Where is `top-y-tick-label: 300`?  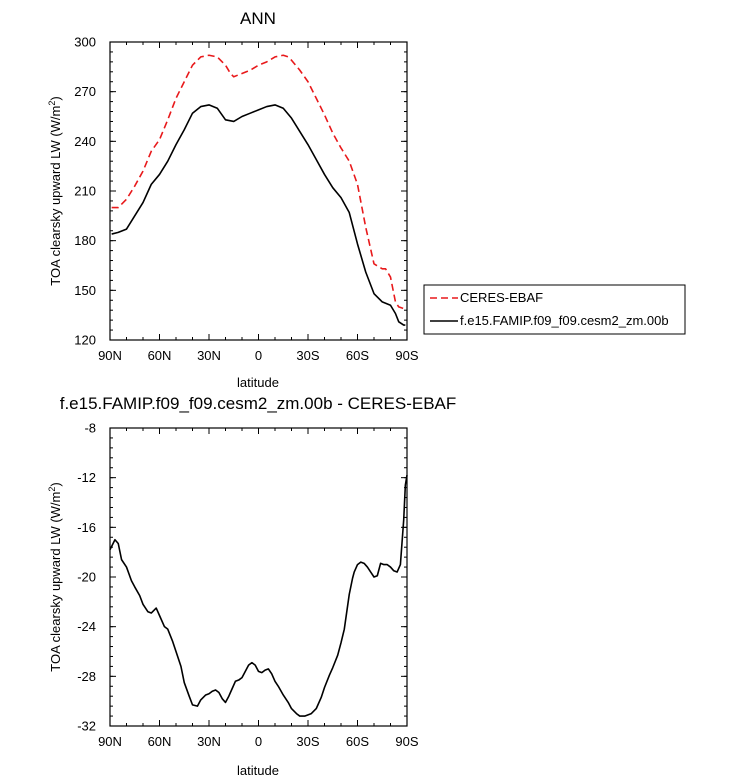
top-y-tick-label: 300 is located at coordinates (85, 42).